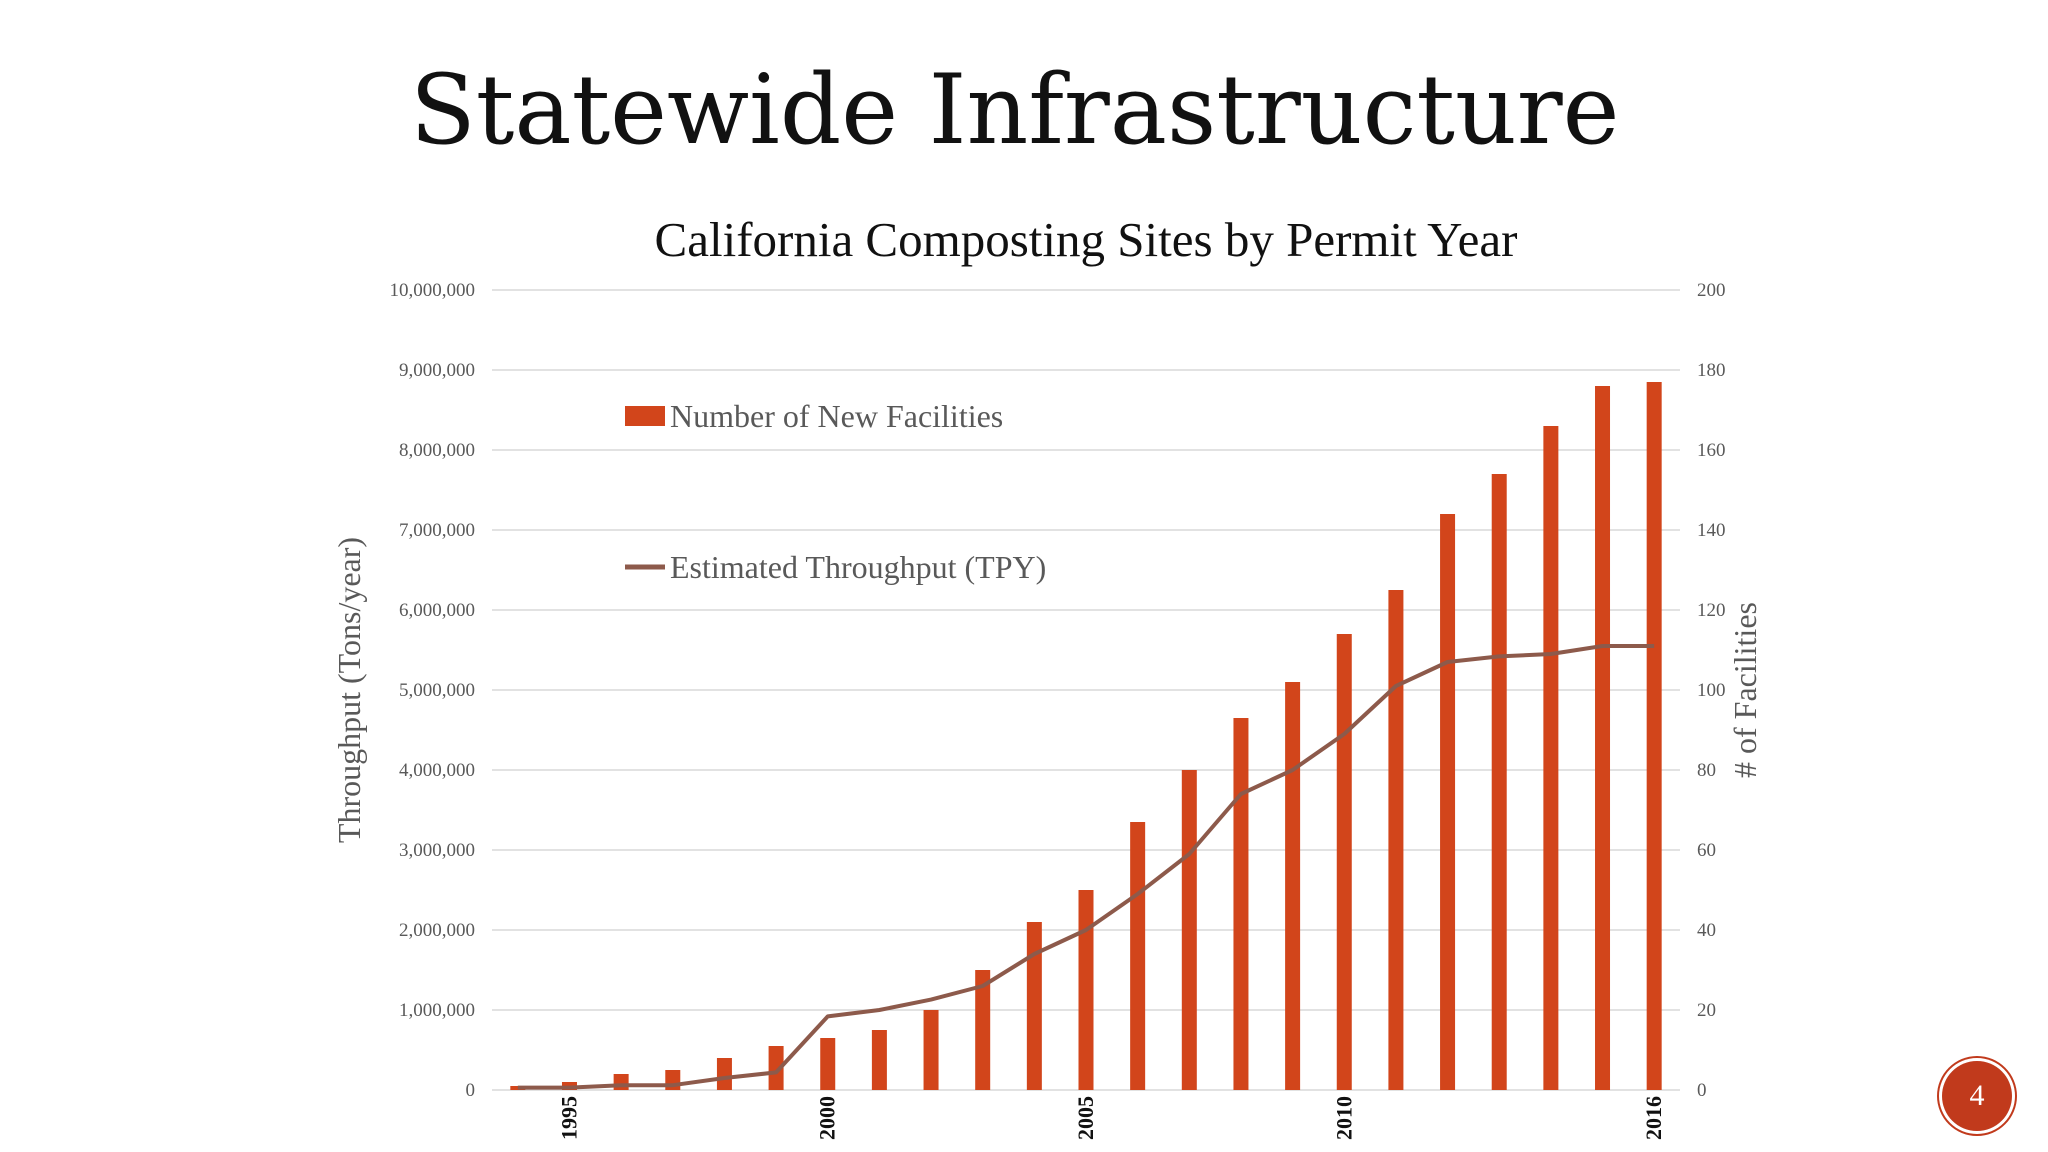 Image resolution: width=2048 pixels, height=1152 pixels. Describe the element at coordinates (858, 567) in the screenshot. I see `legend-label-line: Estimated Throughput (TPY)` at that location.